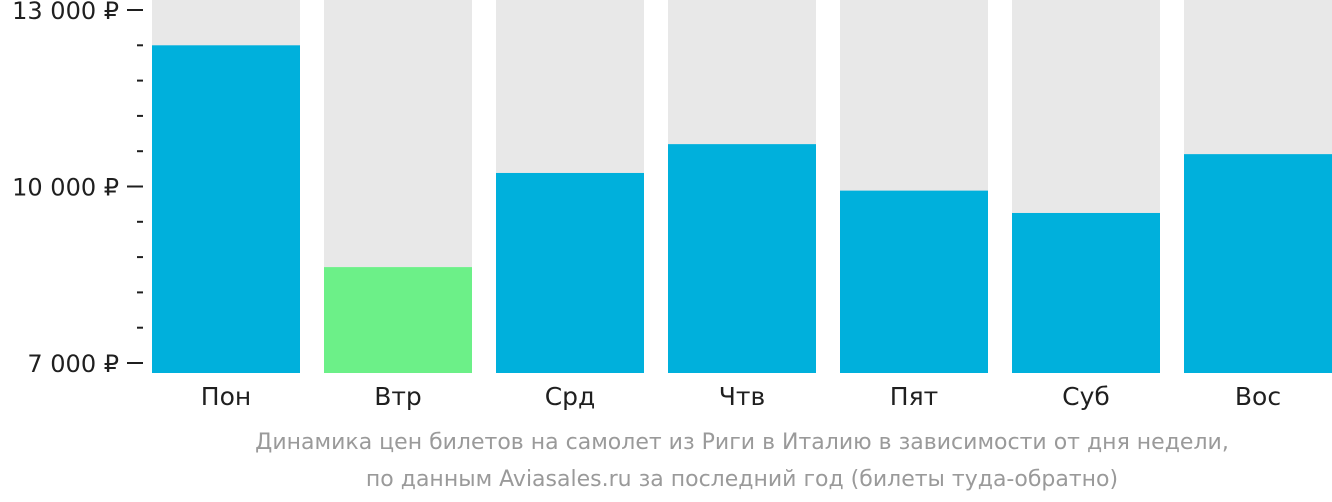 The height and width of the screenshot is (502, 1332). What do you see at coordinates (65, 188) in the screenshot?
I see `y-tick-label: 10 000 ₽` at bounding box center [65, 188].